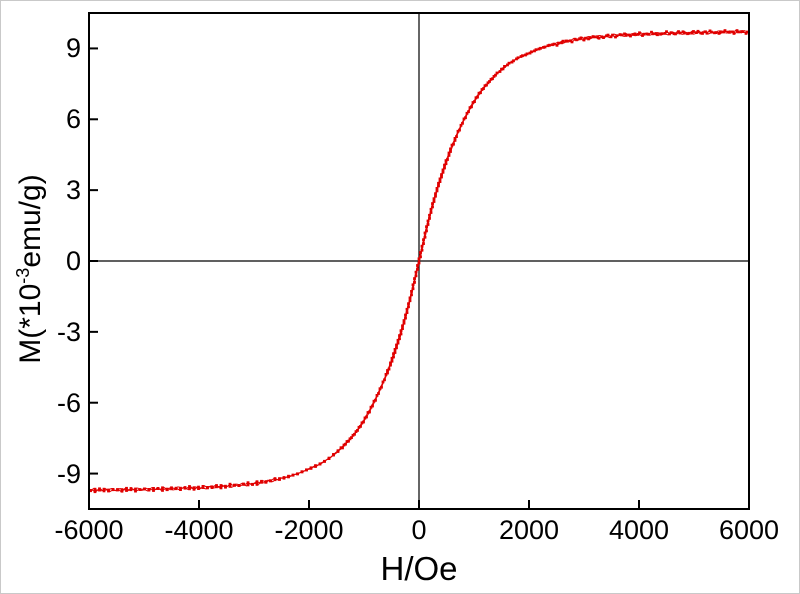 The width and height of the screenshot is (800, 594). Describe the element at coordinates (89, 530) in the screenshot. I see `x-tick-label: -6000` at that location.